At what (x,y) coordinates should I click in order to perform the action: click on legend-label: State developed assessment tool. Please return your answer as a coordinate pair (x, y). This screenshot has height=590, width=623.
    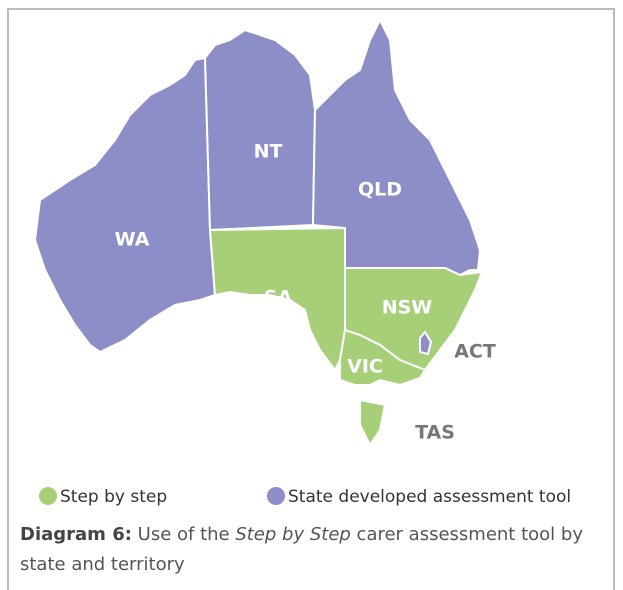
    Looking at the image, I should click on (429, 497).